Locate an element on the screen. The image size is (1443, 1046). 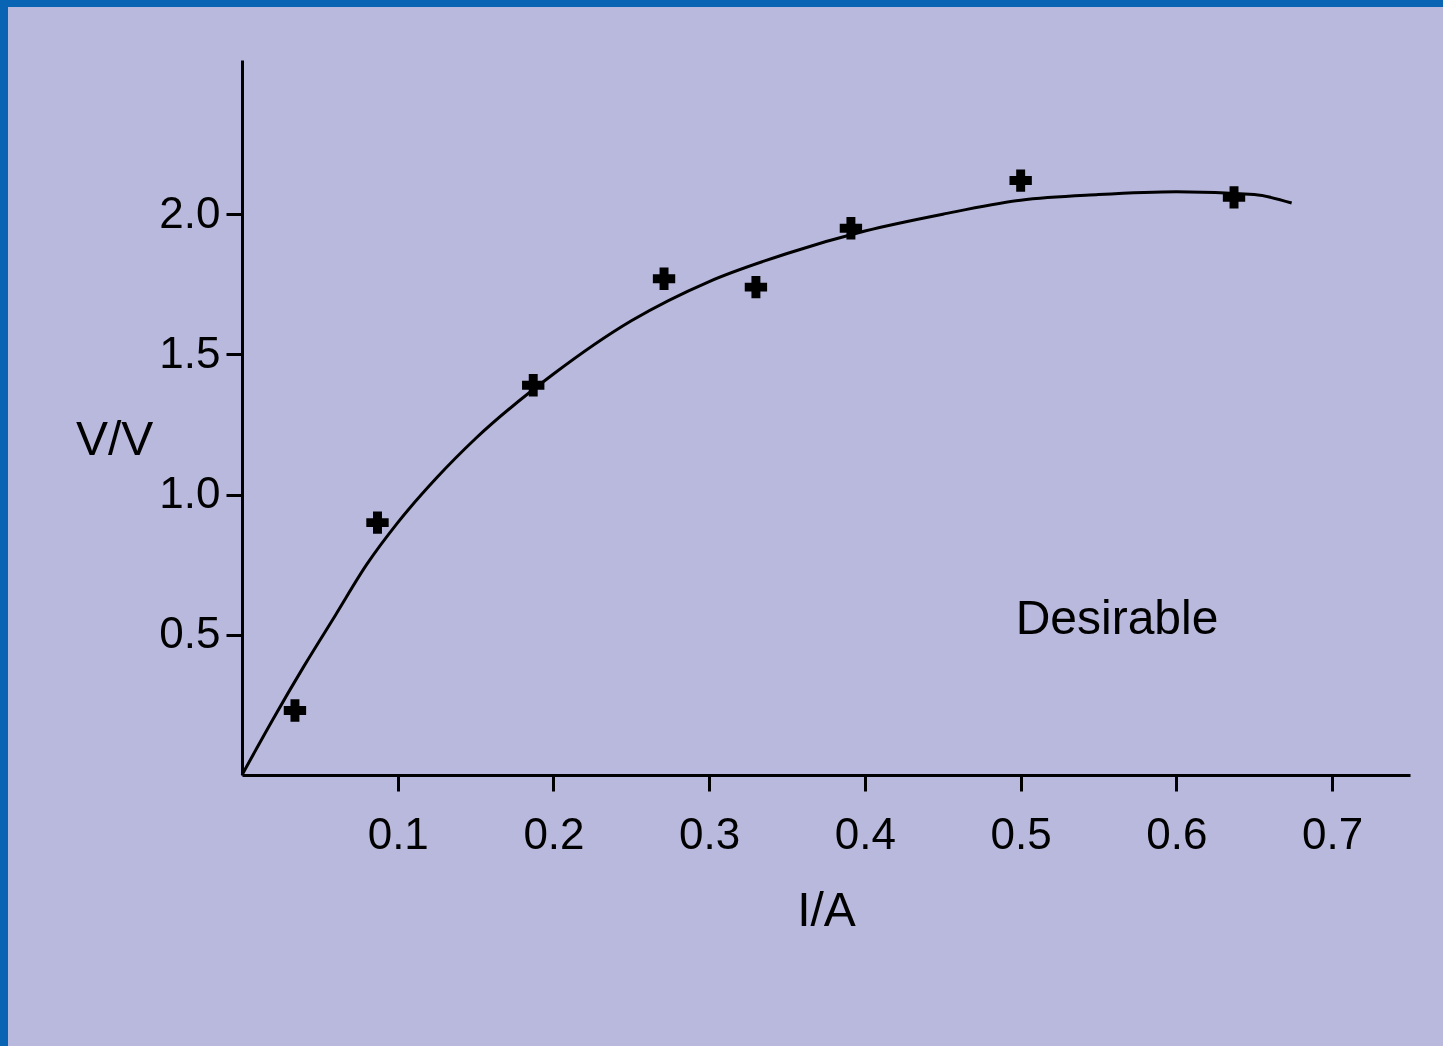
x-tick-label: 0.2 is located at coordinates (554, 833).